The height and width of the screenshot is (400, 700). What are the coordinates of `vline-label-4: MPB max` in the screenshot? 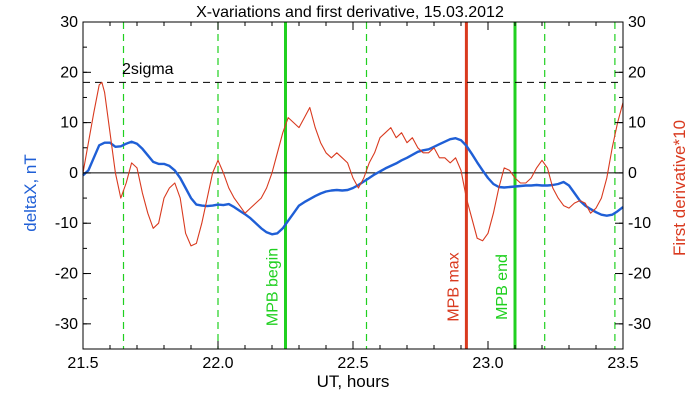 It's located at (453, 286).